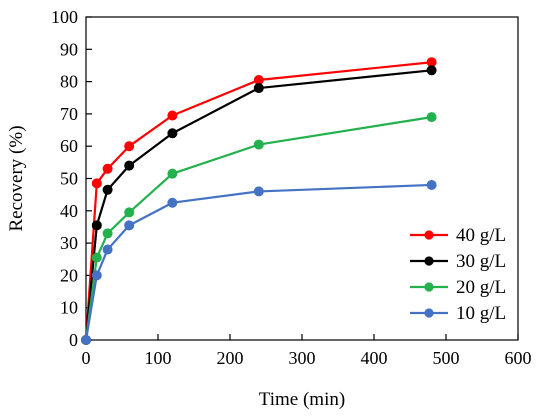  What do you see at coordinates (69, 243) in the screenshot?
I see `y-tick-label: 30` at bounding box center [69, 243].